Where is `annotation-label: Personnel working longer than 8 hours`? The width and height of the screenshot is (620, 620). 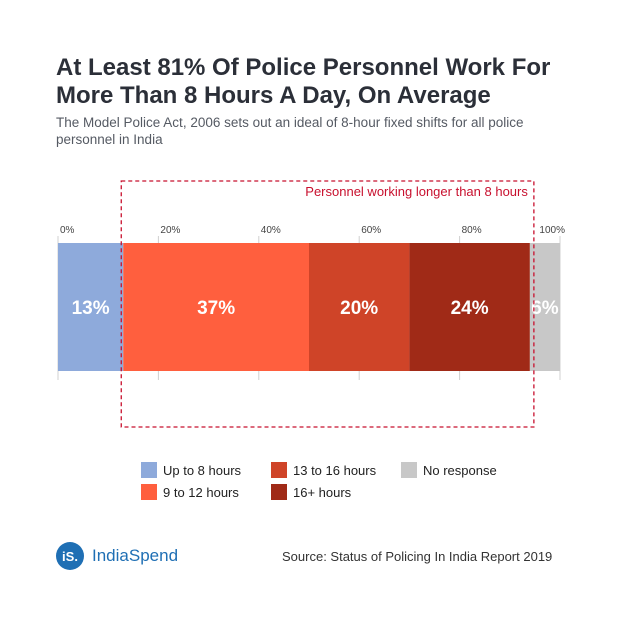
annotation-label: Personnel working longer than 8 hours is located at coordinates (416, 191).